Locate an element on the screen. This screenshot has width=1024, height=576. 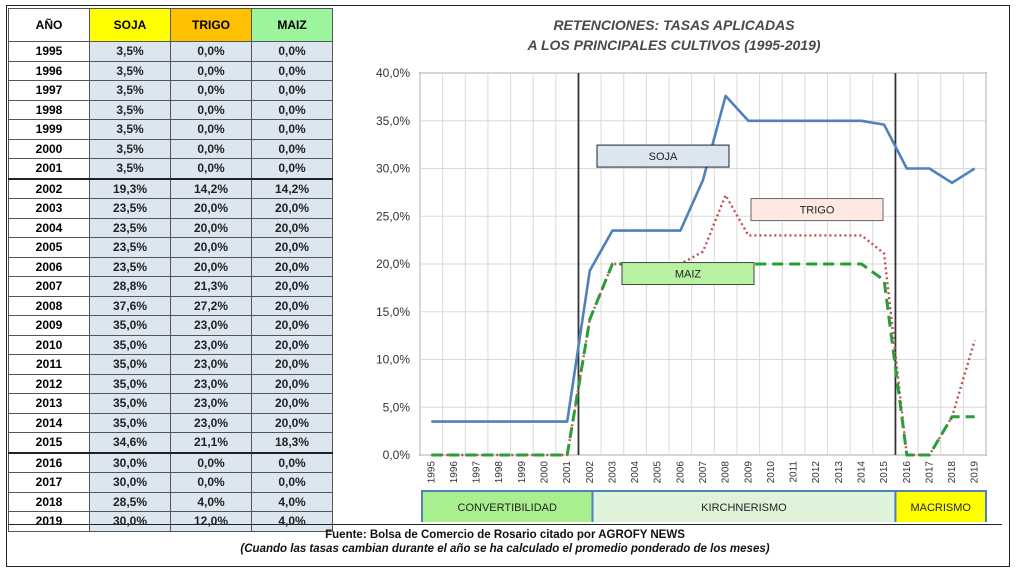
year-cell: 1997 is located at coordinates (49, 90).